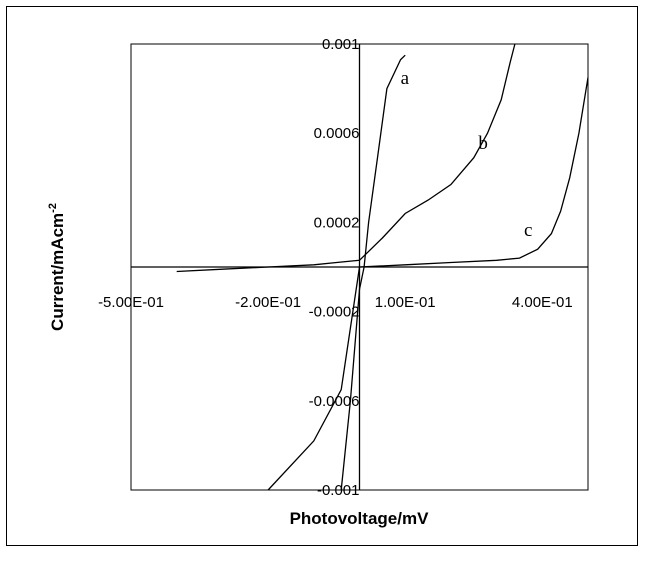 The width and height of the screenshot is (647, 561). What do you see at coordinates (405, 302) in the screenshot?
I see `x-tick-label: 1.00E-01` at bounding box center [405, 302].